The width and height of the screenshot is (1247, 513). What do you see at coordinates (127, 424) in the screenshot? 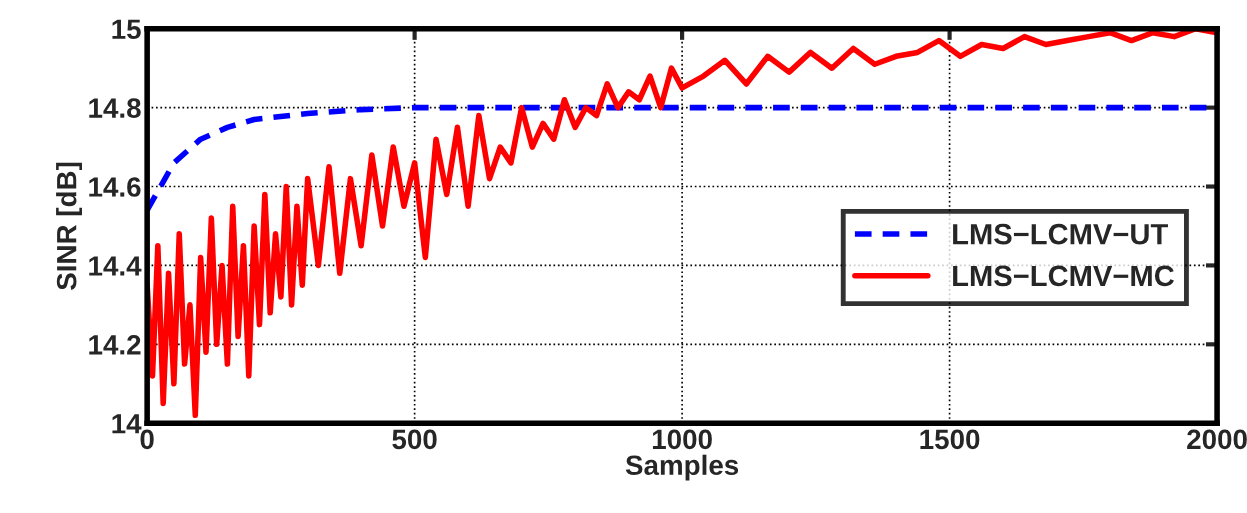
I see `y-tick-label: 14` at bounding box center [127, 424].